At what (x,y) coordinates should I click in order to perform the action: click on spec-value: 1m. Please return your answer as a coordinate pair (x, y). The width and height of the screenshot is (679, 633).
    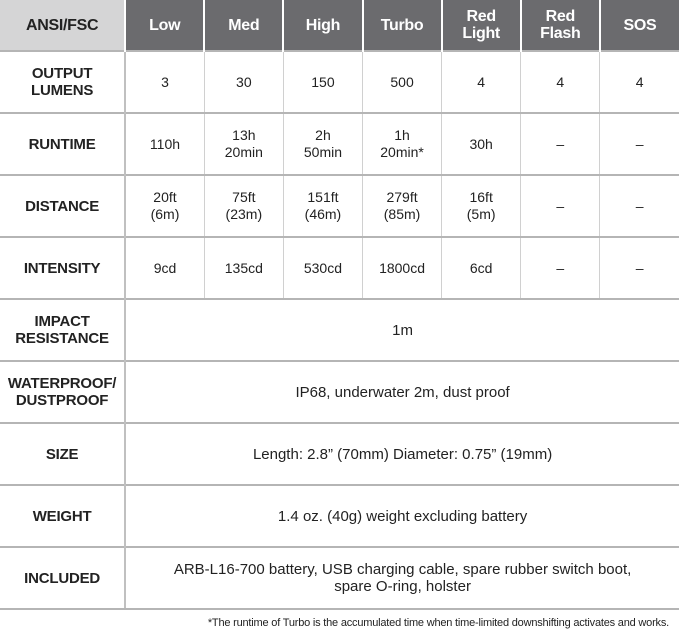
    Looking at the image, I should click on (401, 329).